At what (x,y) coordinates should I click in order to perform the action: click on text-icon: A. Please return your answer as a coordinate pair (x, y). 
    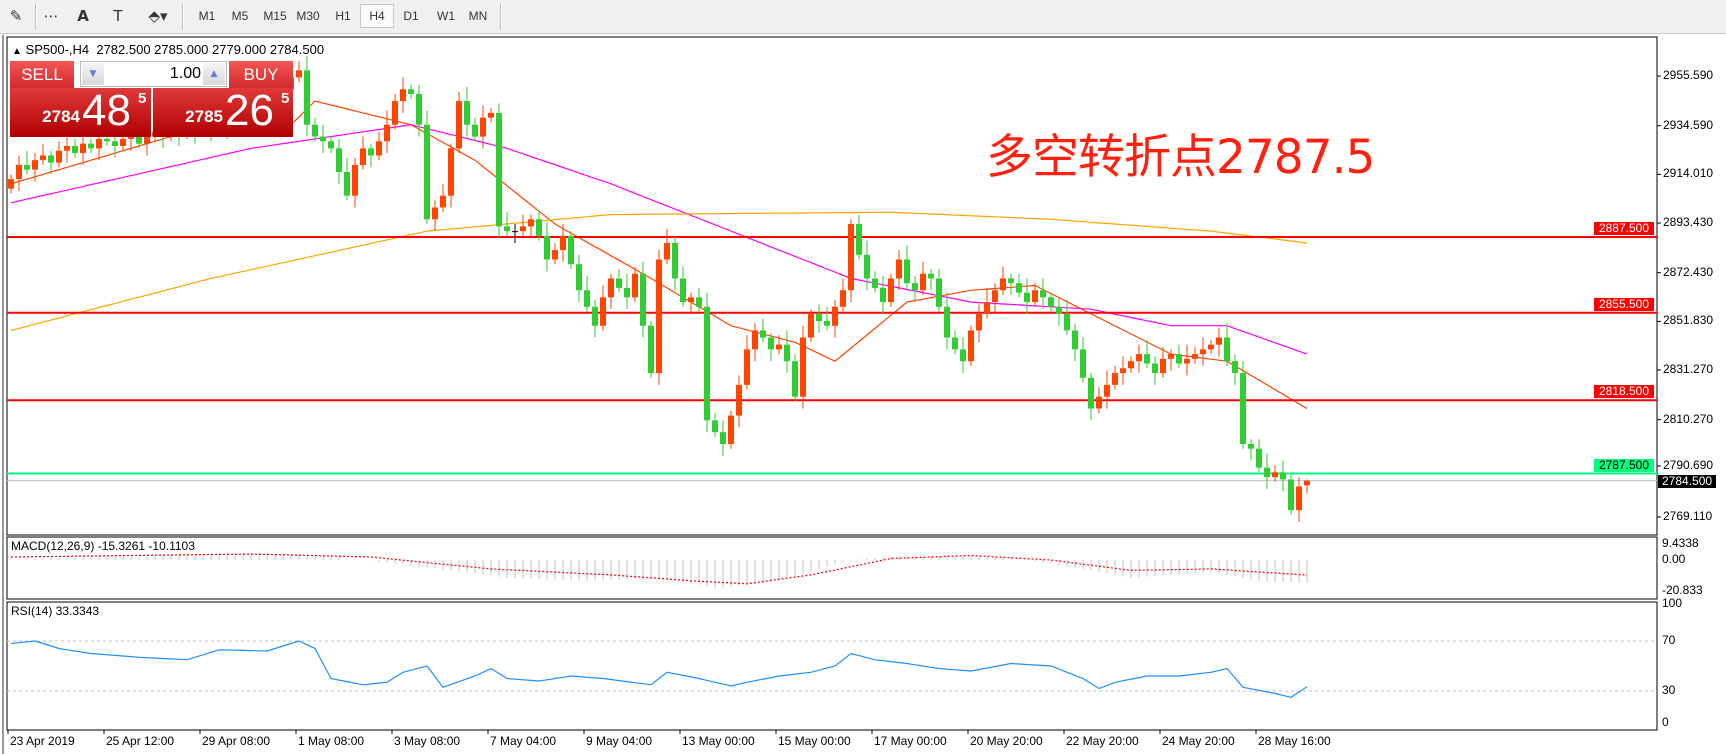
    Looking at the image, I should click on (83, 16).